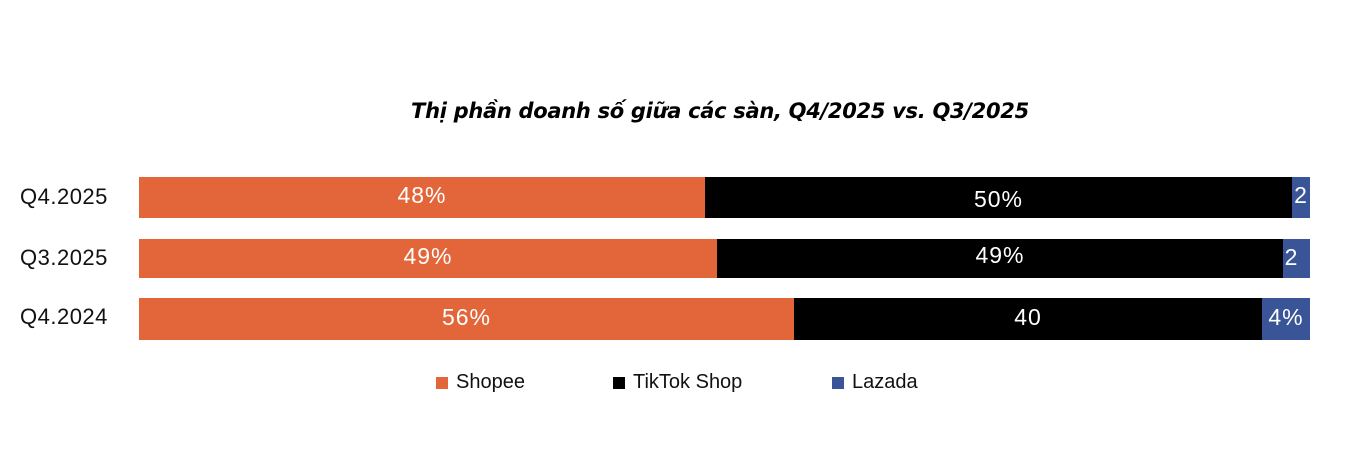 The height and width of the screenshot is (456, 1352). What do you see at coordinates (64, 257) in the screenshot?
I see `category-label: Q3.2025` at bounding box center [64, 257].